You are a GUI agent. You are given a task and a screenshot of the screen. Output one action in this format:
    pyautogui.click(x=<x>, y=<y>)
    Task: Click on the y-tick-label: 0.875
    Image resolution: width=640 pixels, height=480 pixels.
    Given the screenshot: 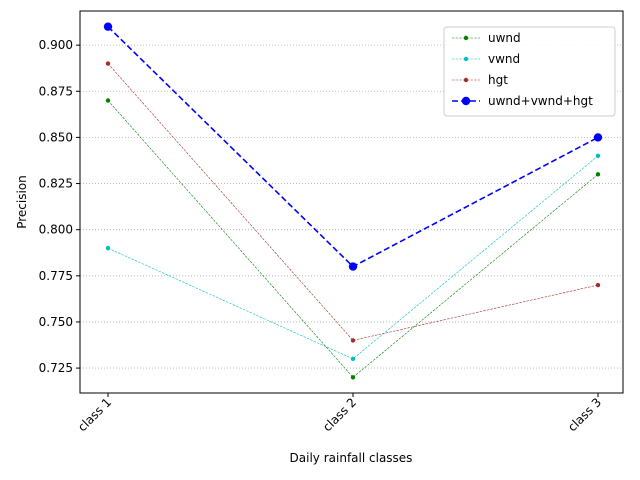 What is the action you would take?
    pyautogui.click(x=56, y=91)
    